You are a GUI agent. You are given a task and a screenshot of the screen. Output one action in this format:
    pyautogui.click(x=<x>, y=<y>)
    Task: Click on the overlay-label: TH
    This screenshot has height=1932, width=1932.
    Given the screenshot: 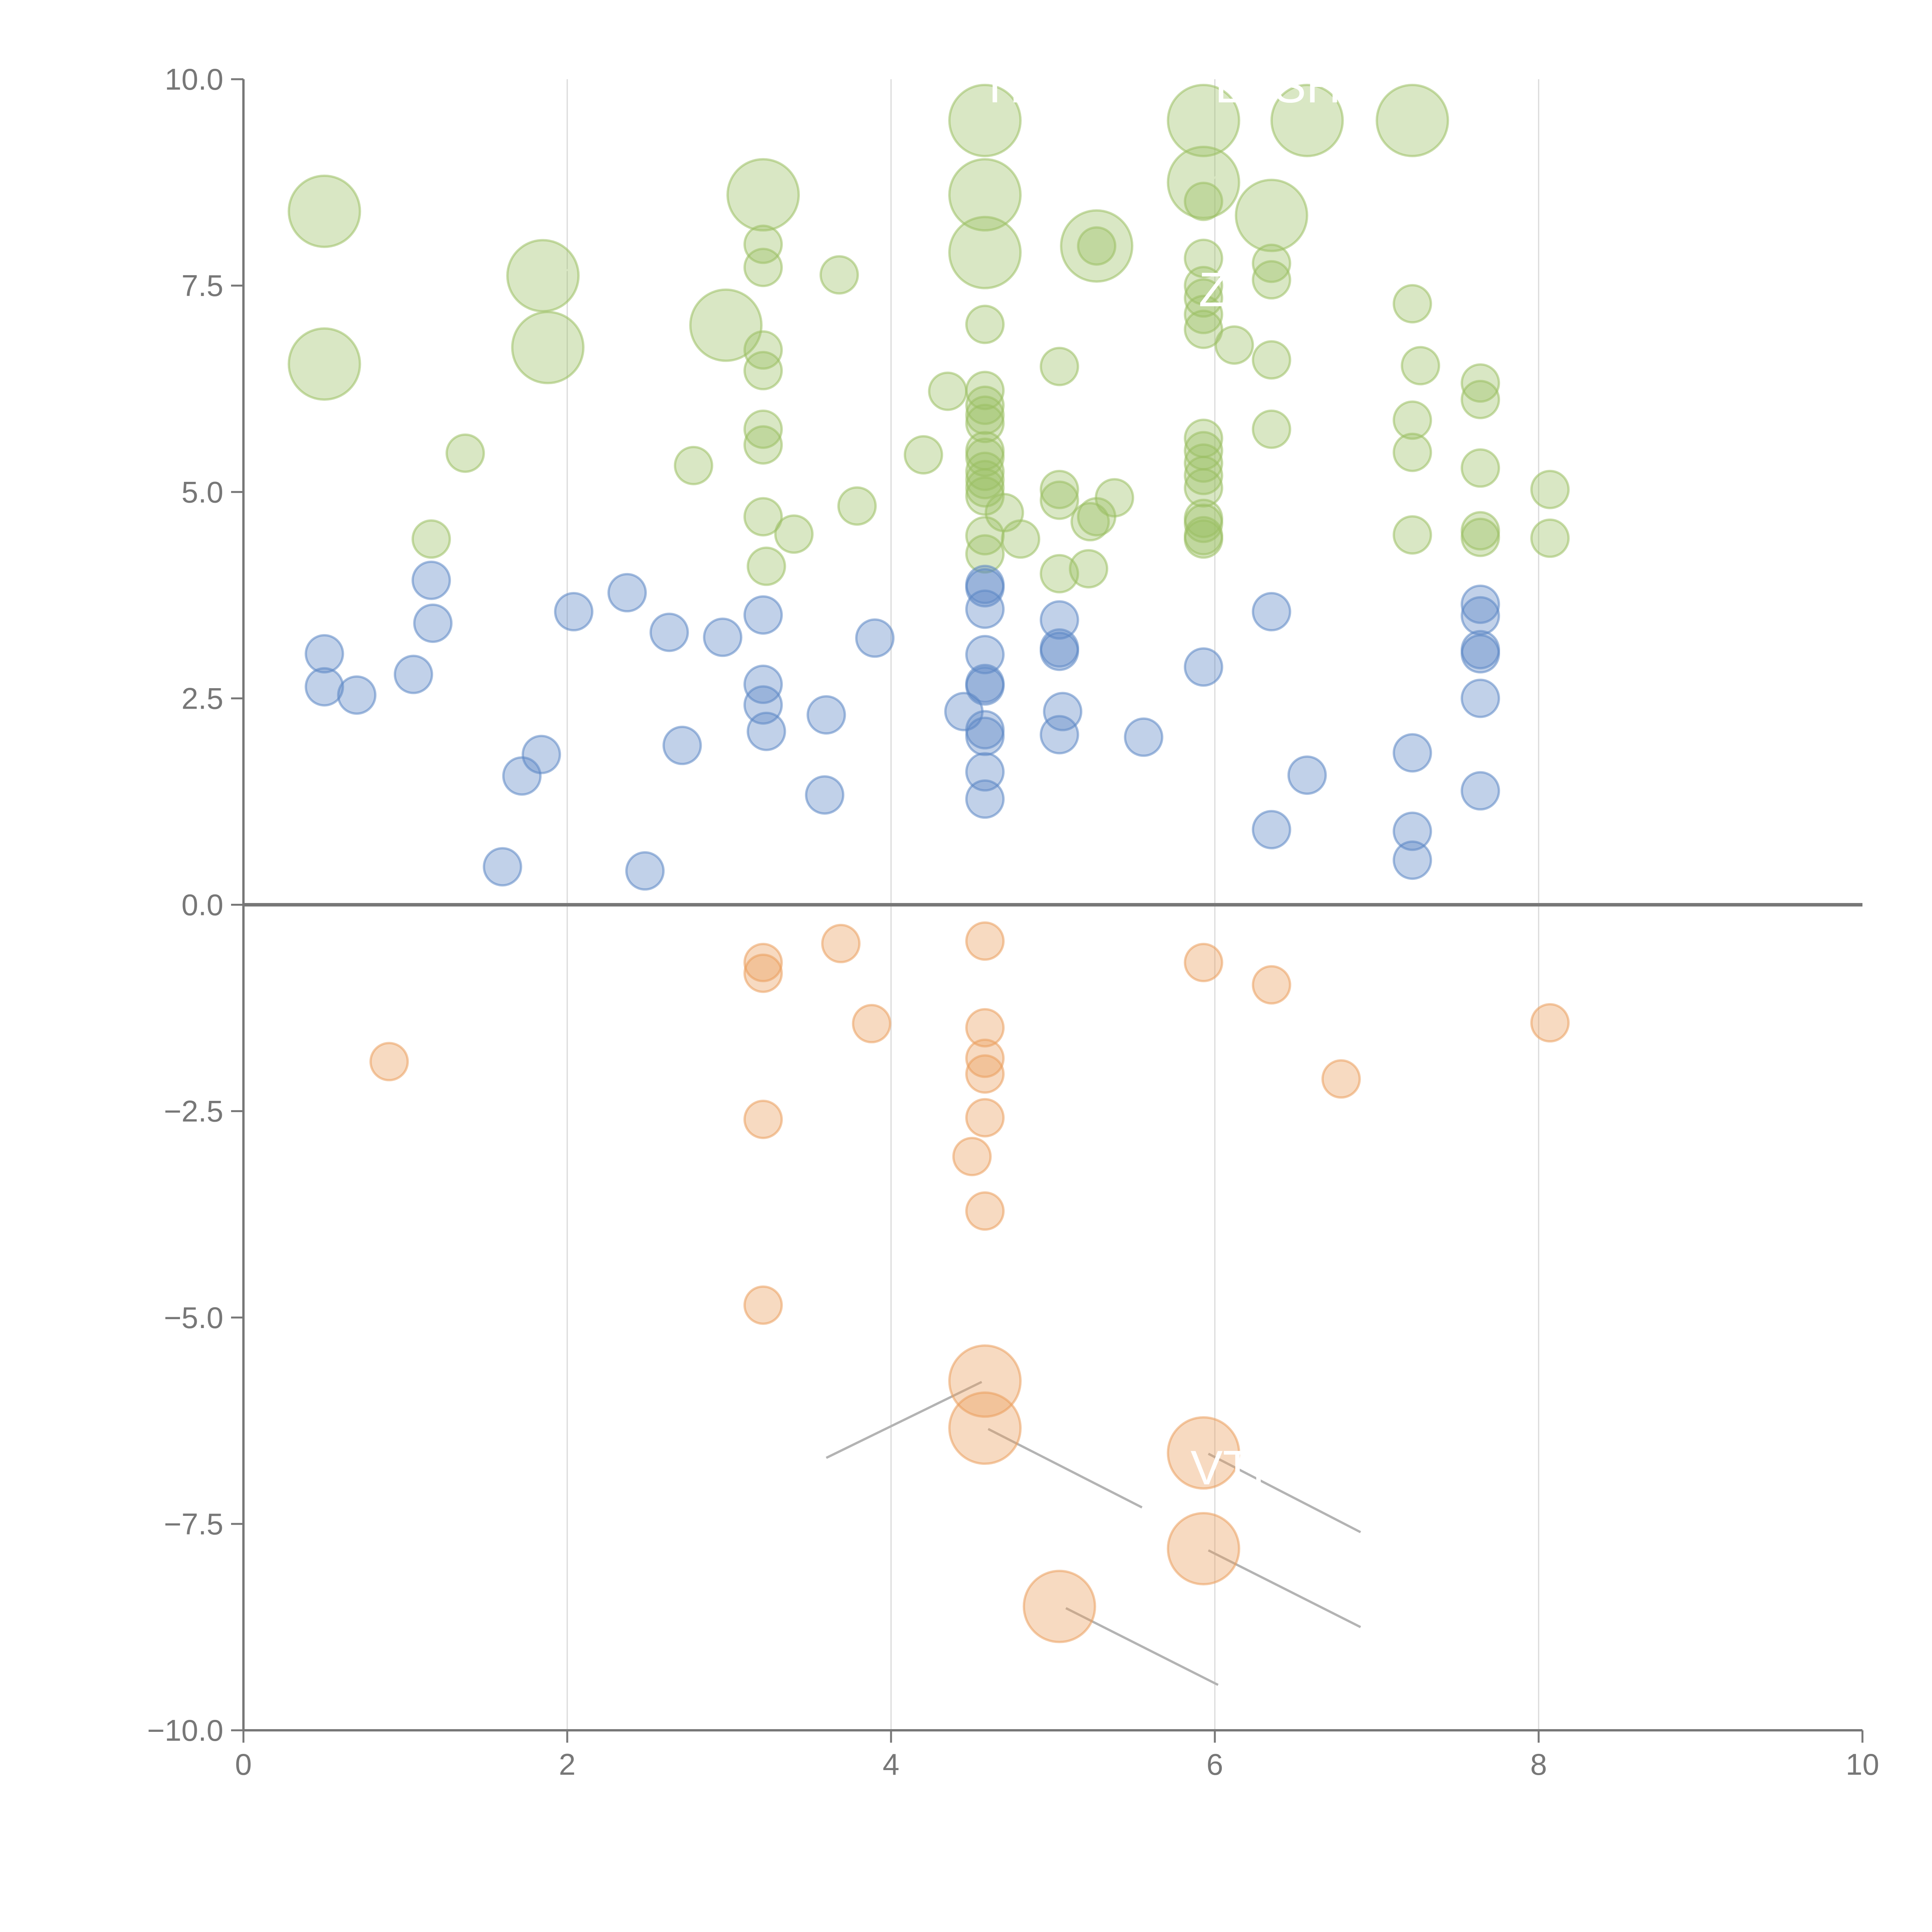 What is the action you would take?
    pyautogui.click(x=1012, y=86)
    